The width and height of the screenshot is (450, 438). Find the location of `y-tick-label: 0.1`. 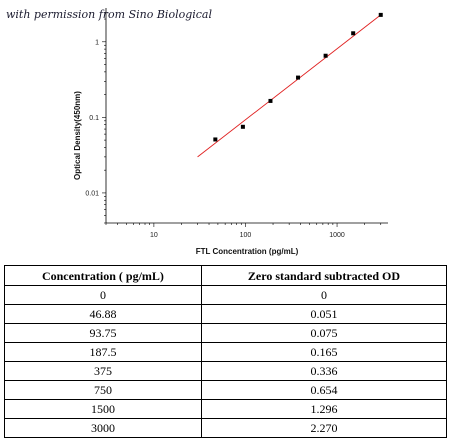

y-tick-label: 0.1 is located at coordinates (94, 118).